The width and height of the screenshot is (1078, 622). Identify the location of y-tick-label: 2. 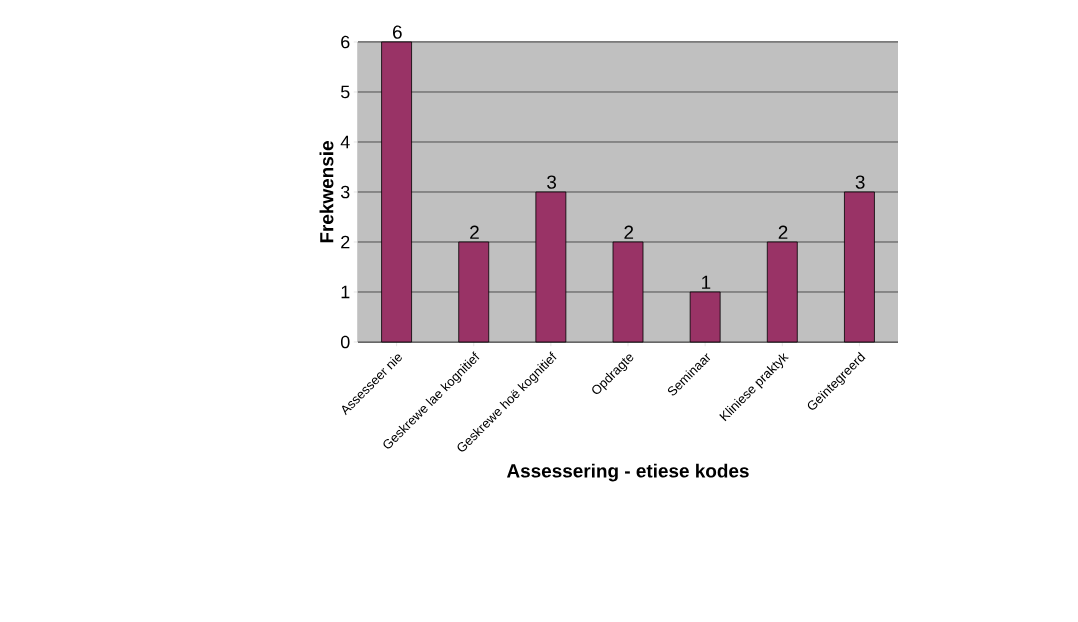
(345, 242).